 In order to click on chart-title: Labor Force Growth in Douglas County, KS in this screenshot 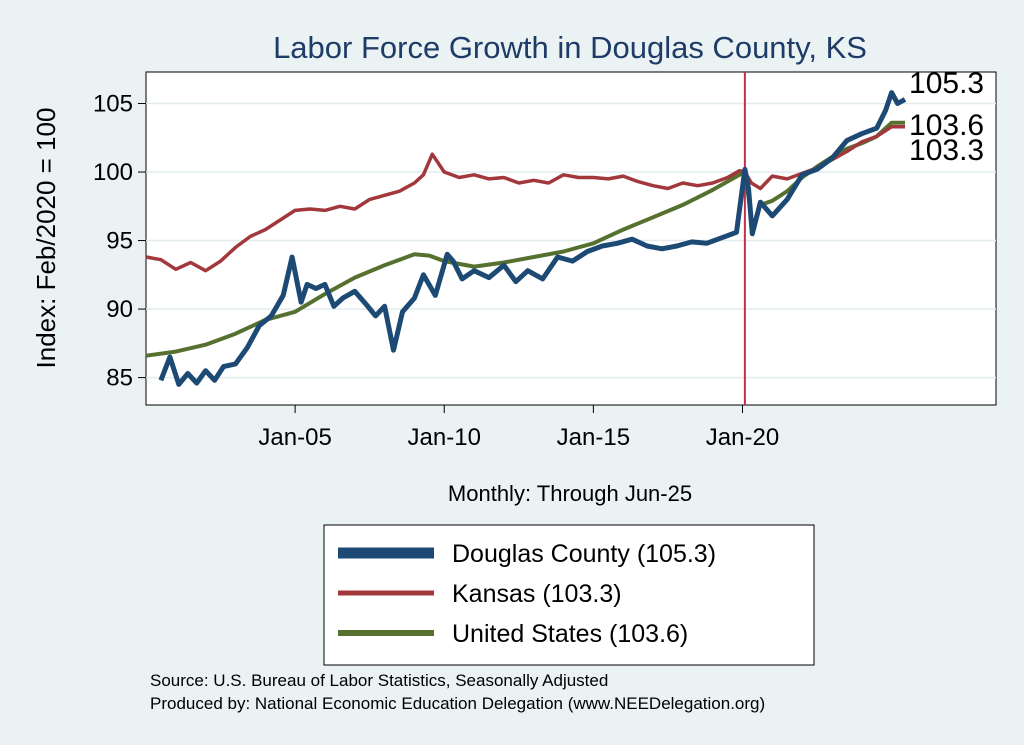, I will do `click(570, 47)`.